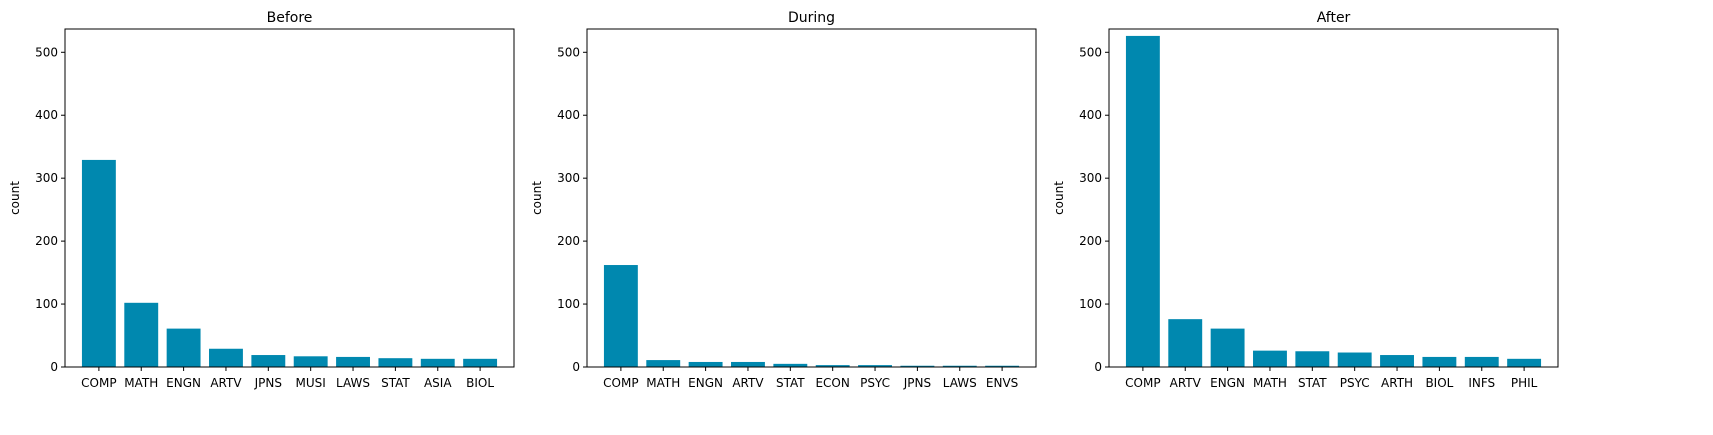 The width and height of the screenshot is (1713, 435). Describe the element at coordinates (1002, 366) in the screenshot. I see `bar-envs` at that location.